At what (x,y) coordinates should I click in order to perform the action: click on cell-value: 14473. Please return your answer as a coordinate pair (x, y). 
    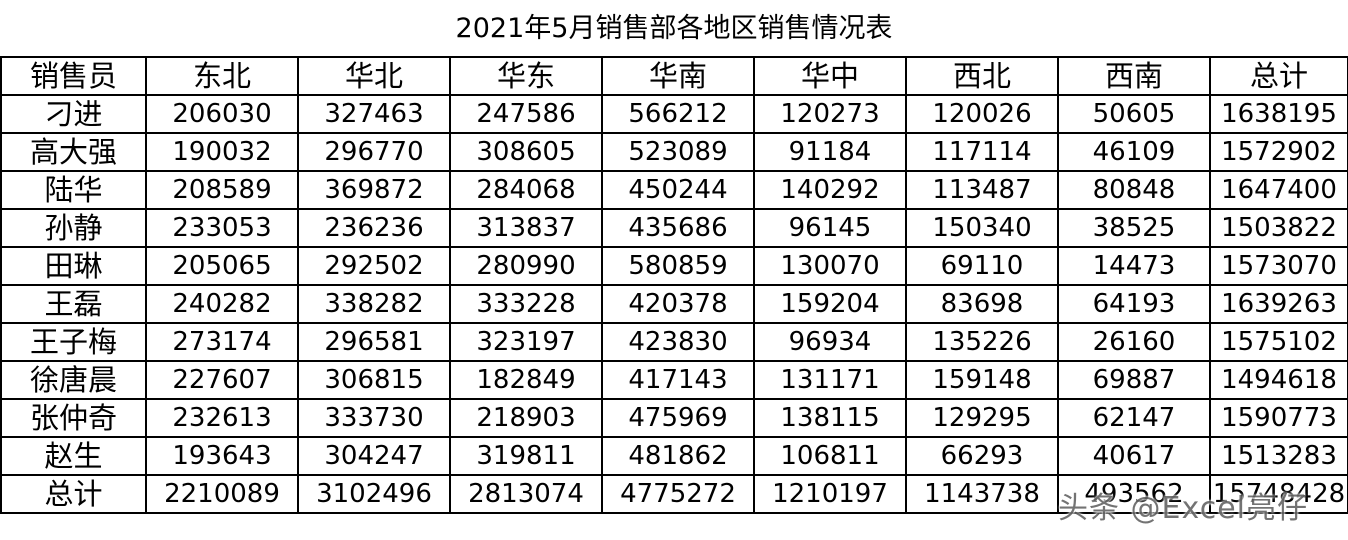
    Looking at the image, I should click on (1134, 266).